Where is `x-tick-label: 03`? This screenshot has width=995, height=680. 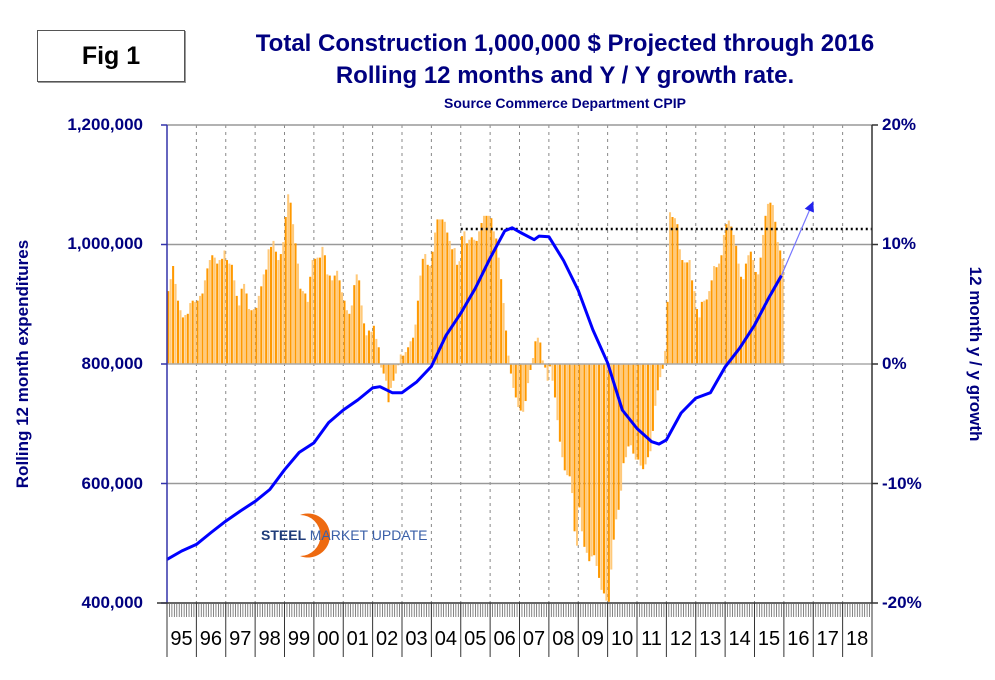 x-tick-label: 03 is located at coordinates (416, 639).